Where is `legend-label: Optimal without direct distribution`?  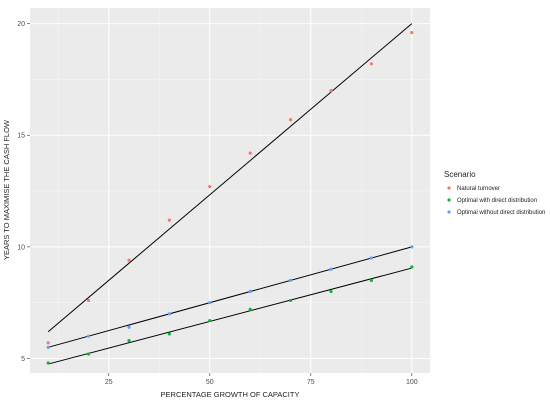 legend-label: Optimal without direct distribution is located at coordinates (501, 213).